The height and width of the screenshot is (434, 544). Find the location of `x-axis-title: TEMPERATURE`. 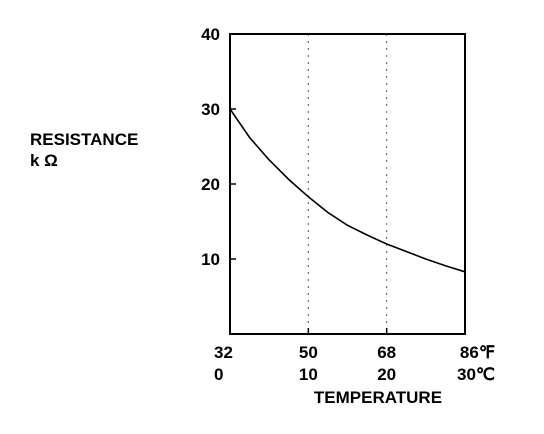

x-axis-title: TEMPERATURE is located at coordinates (378, 397).